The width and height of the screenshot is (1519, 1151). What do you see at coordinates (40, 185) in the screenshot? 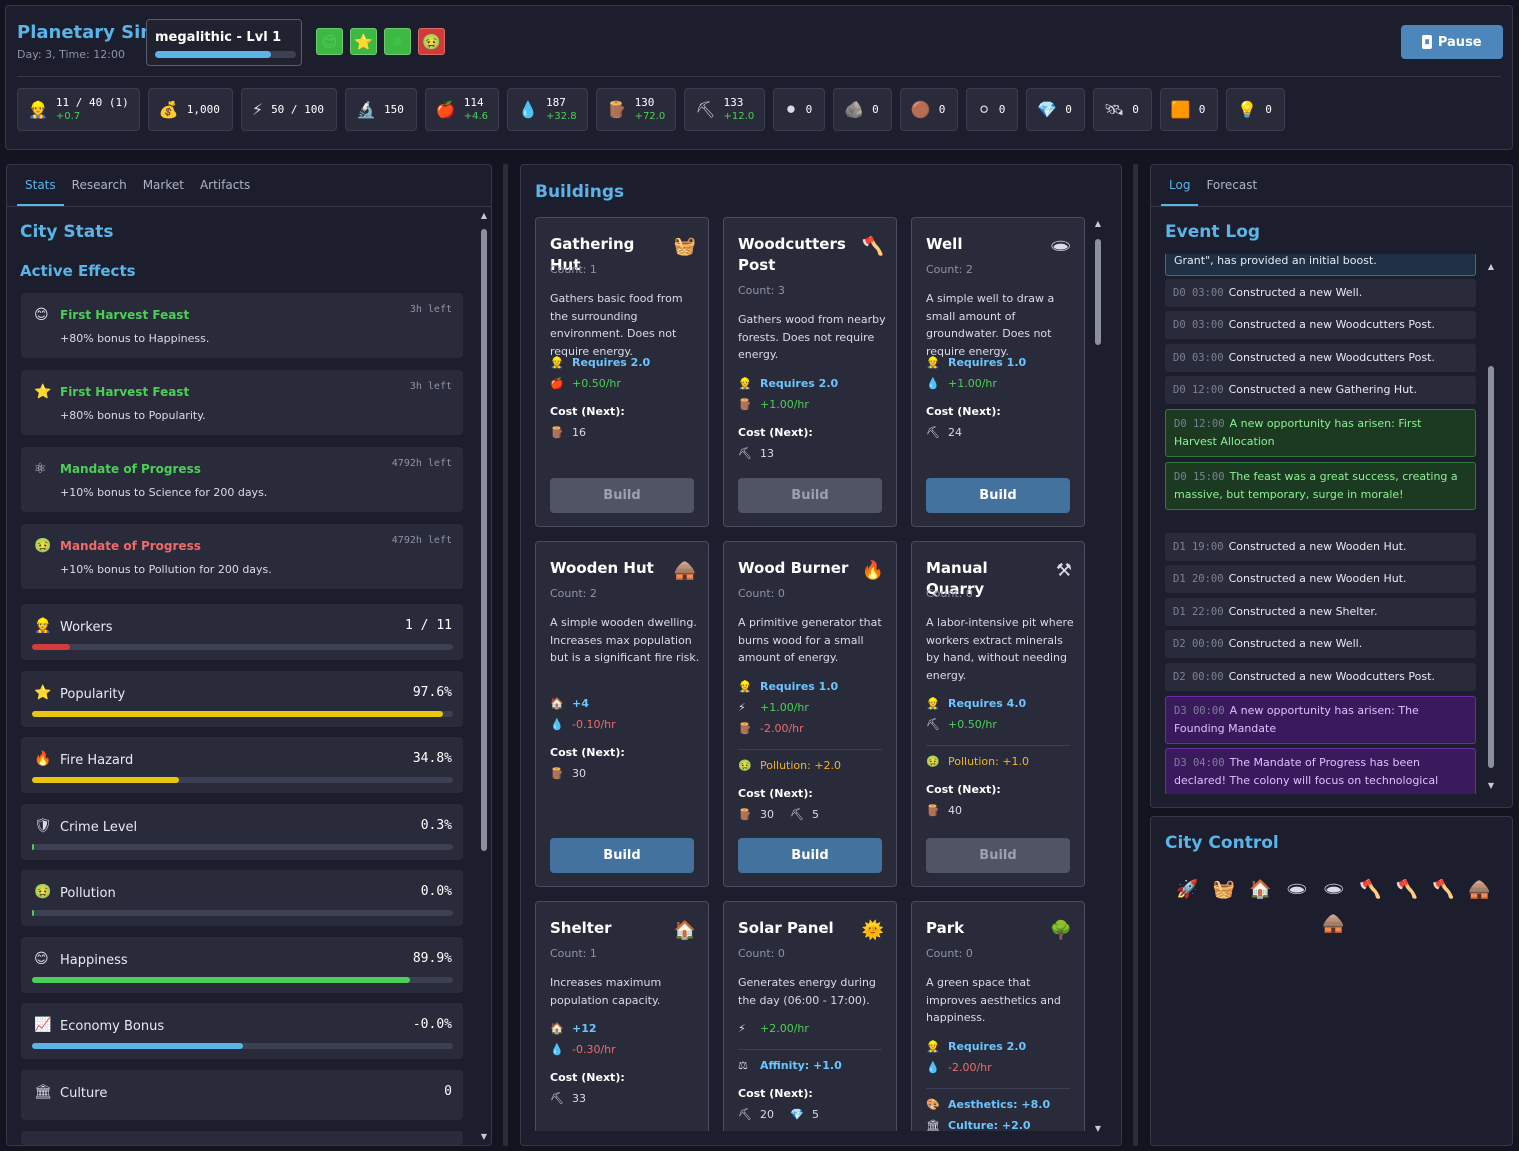
I see `tab-stats: Stats` at bounding box center [40, 185].